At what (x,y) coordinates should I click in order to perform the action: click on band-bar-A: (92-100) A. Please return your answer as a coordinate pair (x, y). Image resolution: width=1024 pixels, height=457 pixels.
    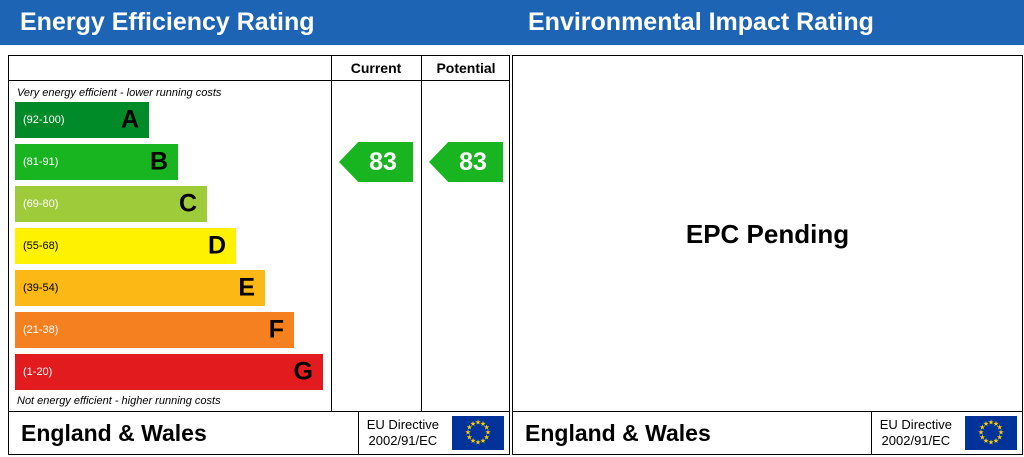
    Looking at the image, I should click on (82, 120).